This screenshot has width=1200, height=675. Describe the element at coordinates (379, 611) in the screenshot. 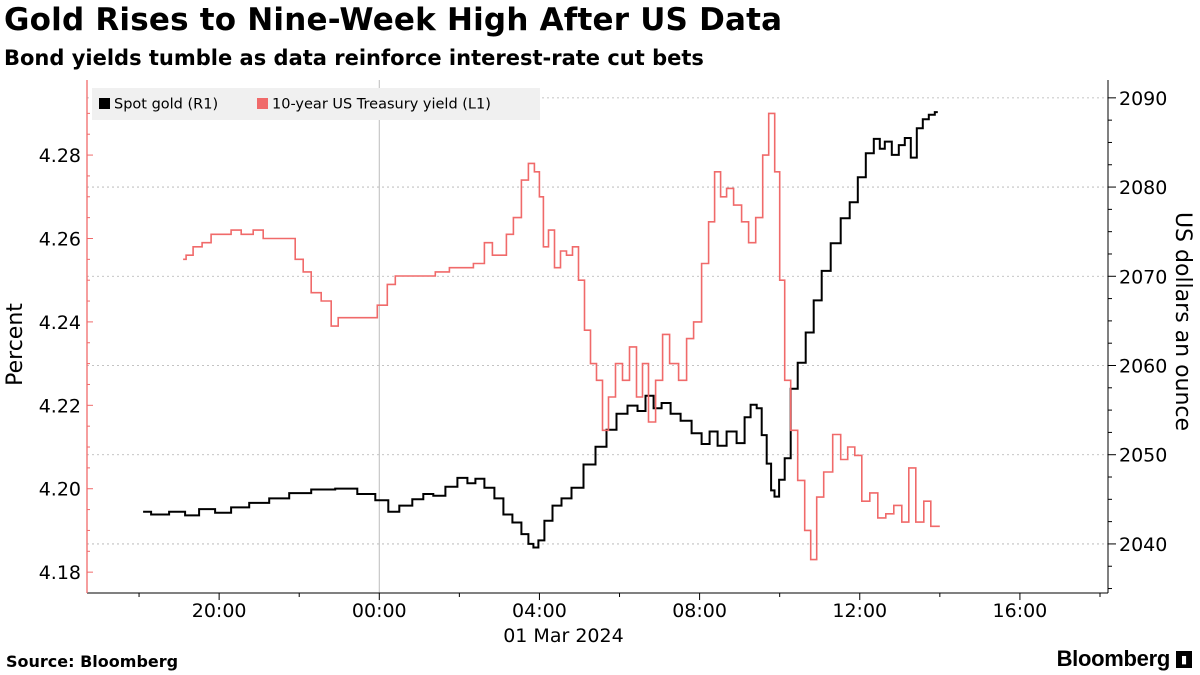

I see `x-axis-tick-label: 00:00` at that location.